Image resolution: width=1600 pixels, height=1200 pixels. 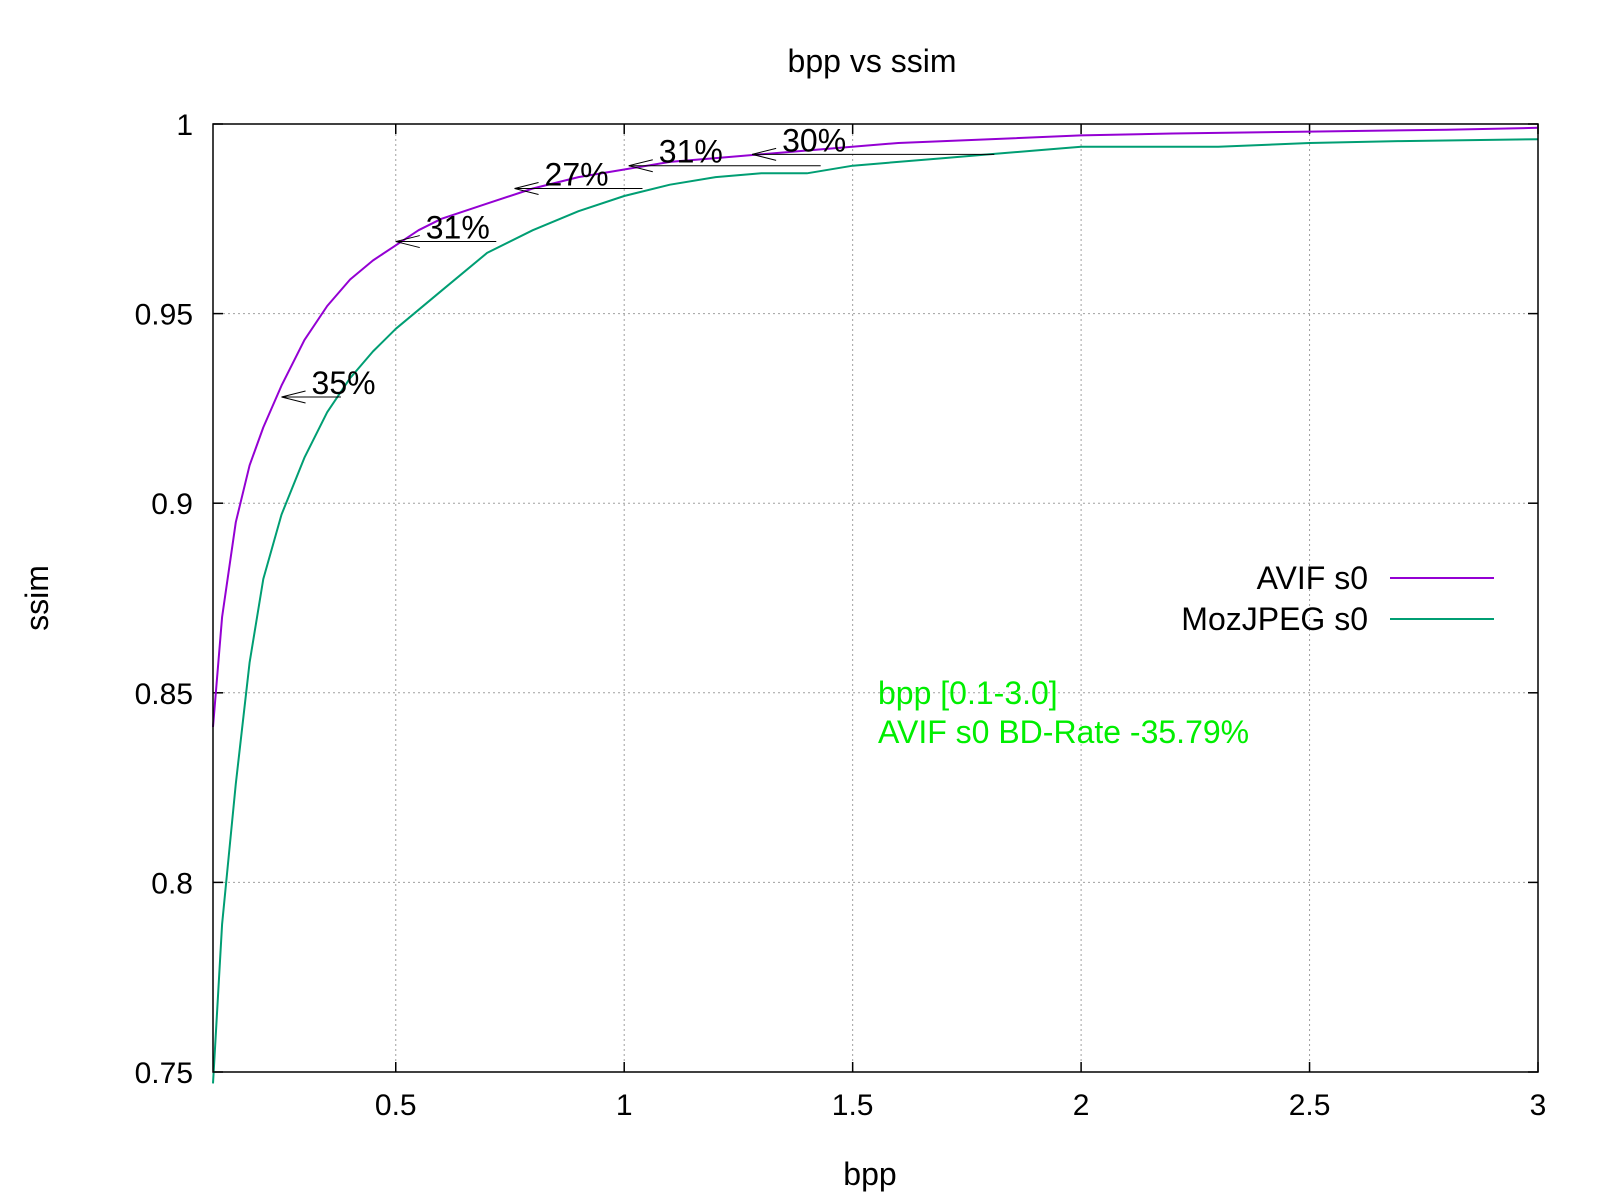 I want to click on y-tick-label: 0.8, so click(x=172, y=883).